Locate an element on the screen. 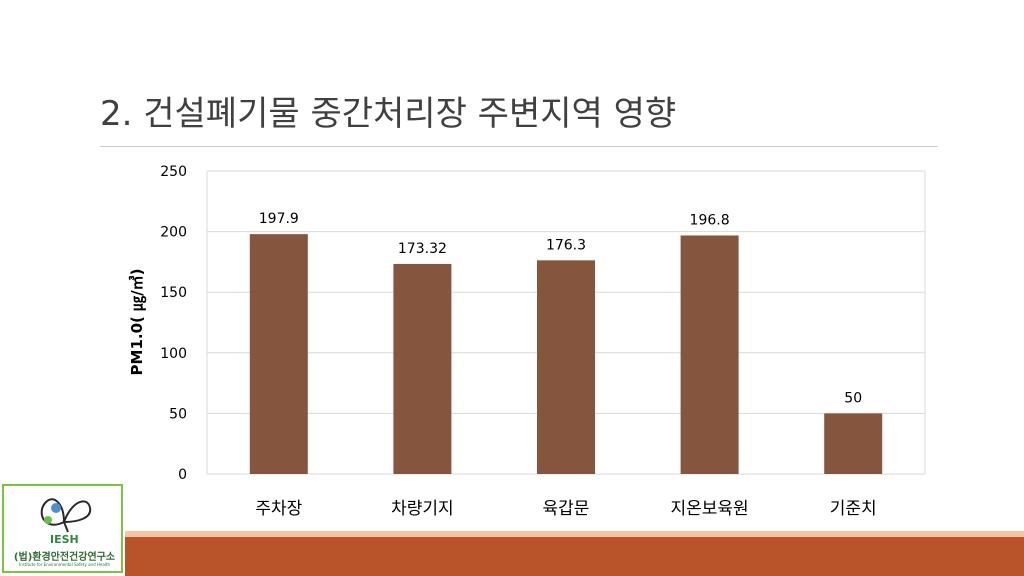 The image size is (1024, 576). x-tick-label: 기준치 is located at coordinates (853, 509).